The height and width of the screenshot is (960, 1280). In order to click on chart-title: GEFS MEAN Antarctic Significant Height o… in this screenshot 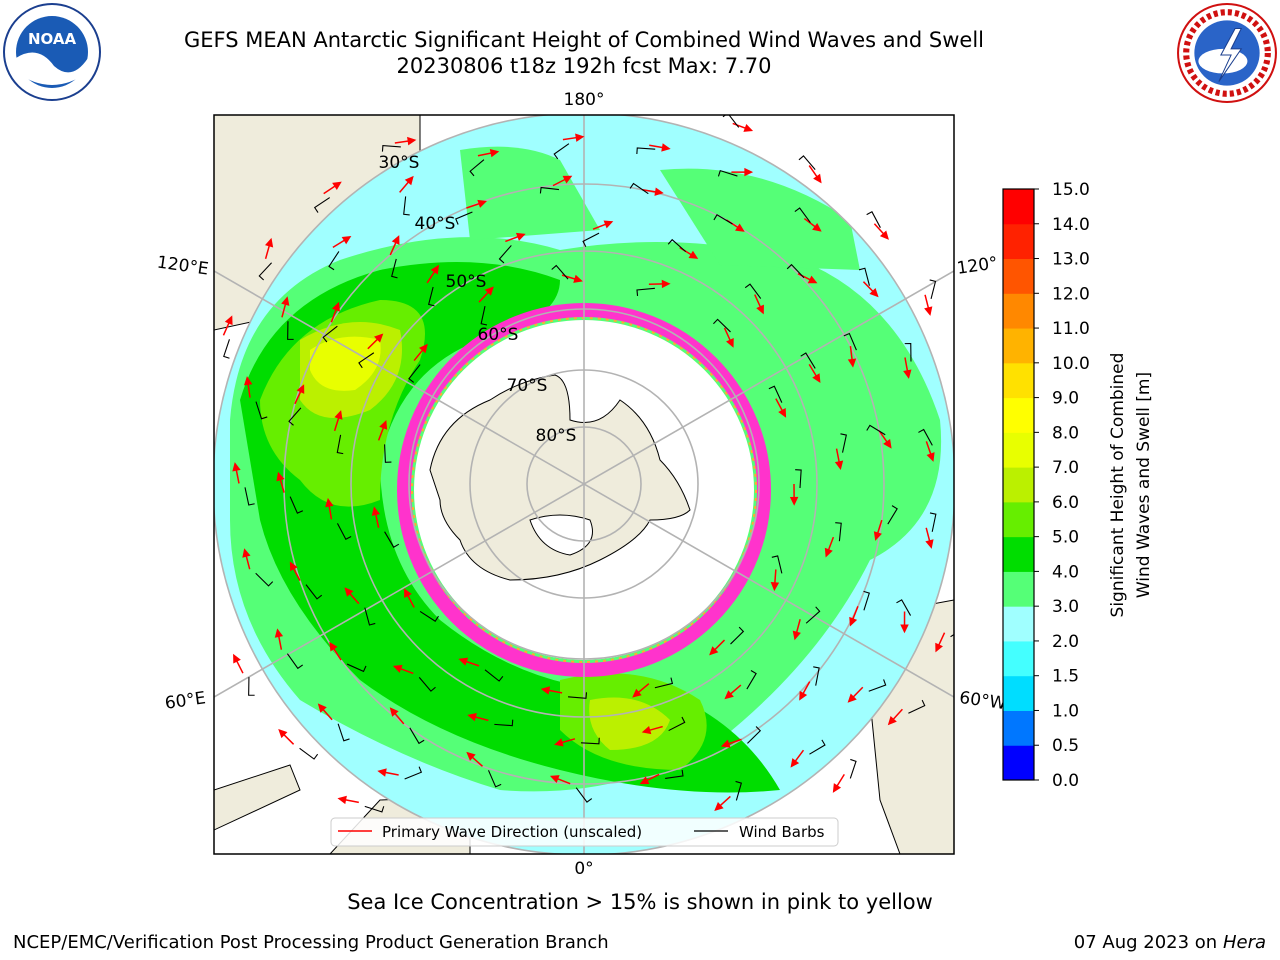, I will do `click(584, 40)`.